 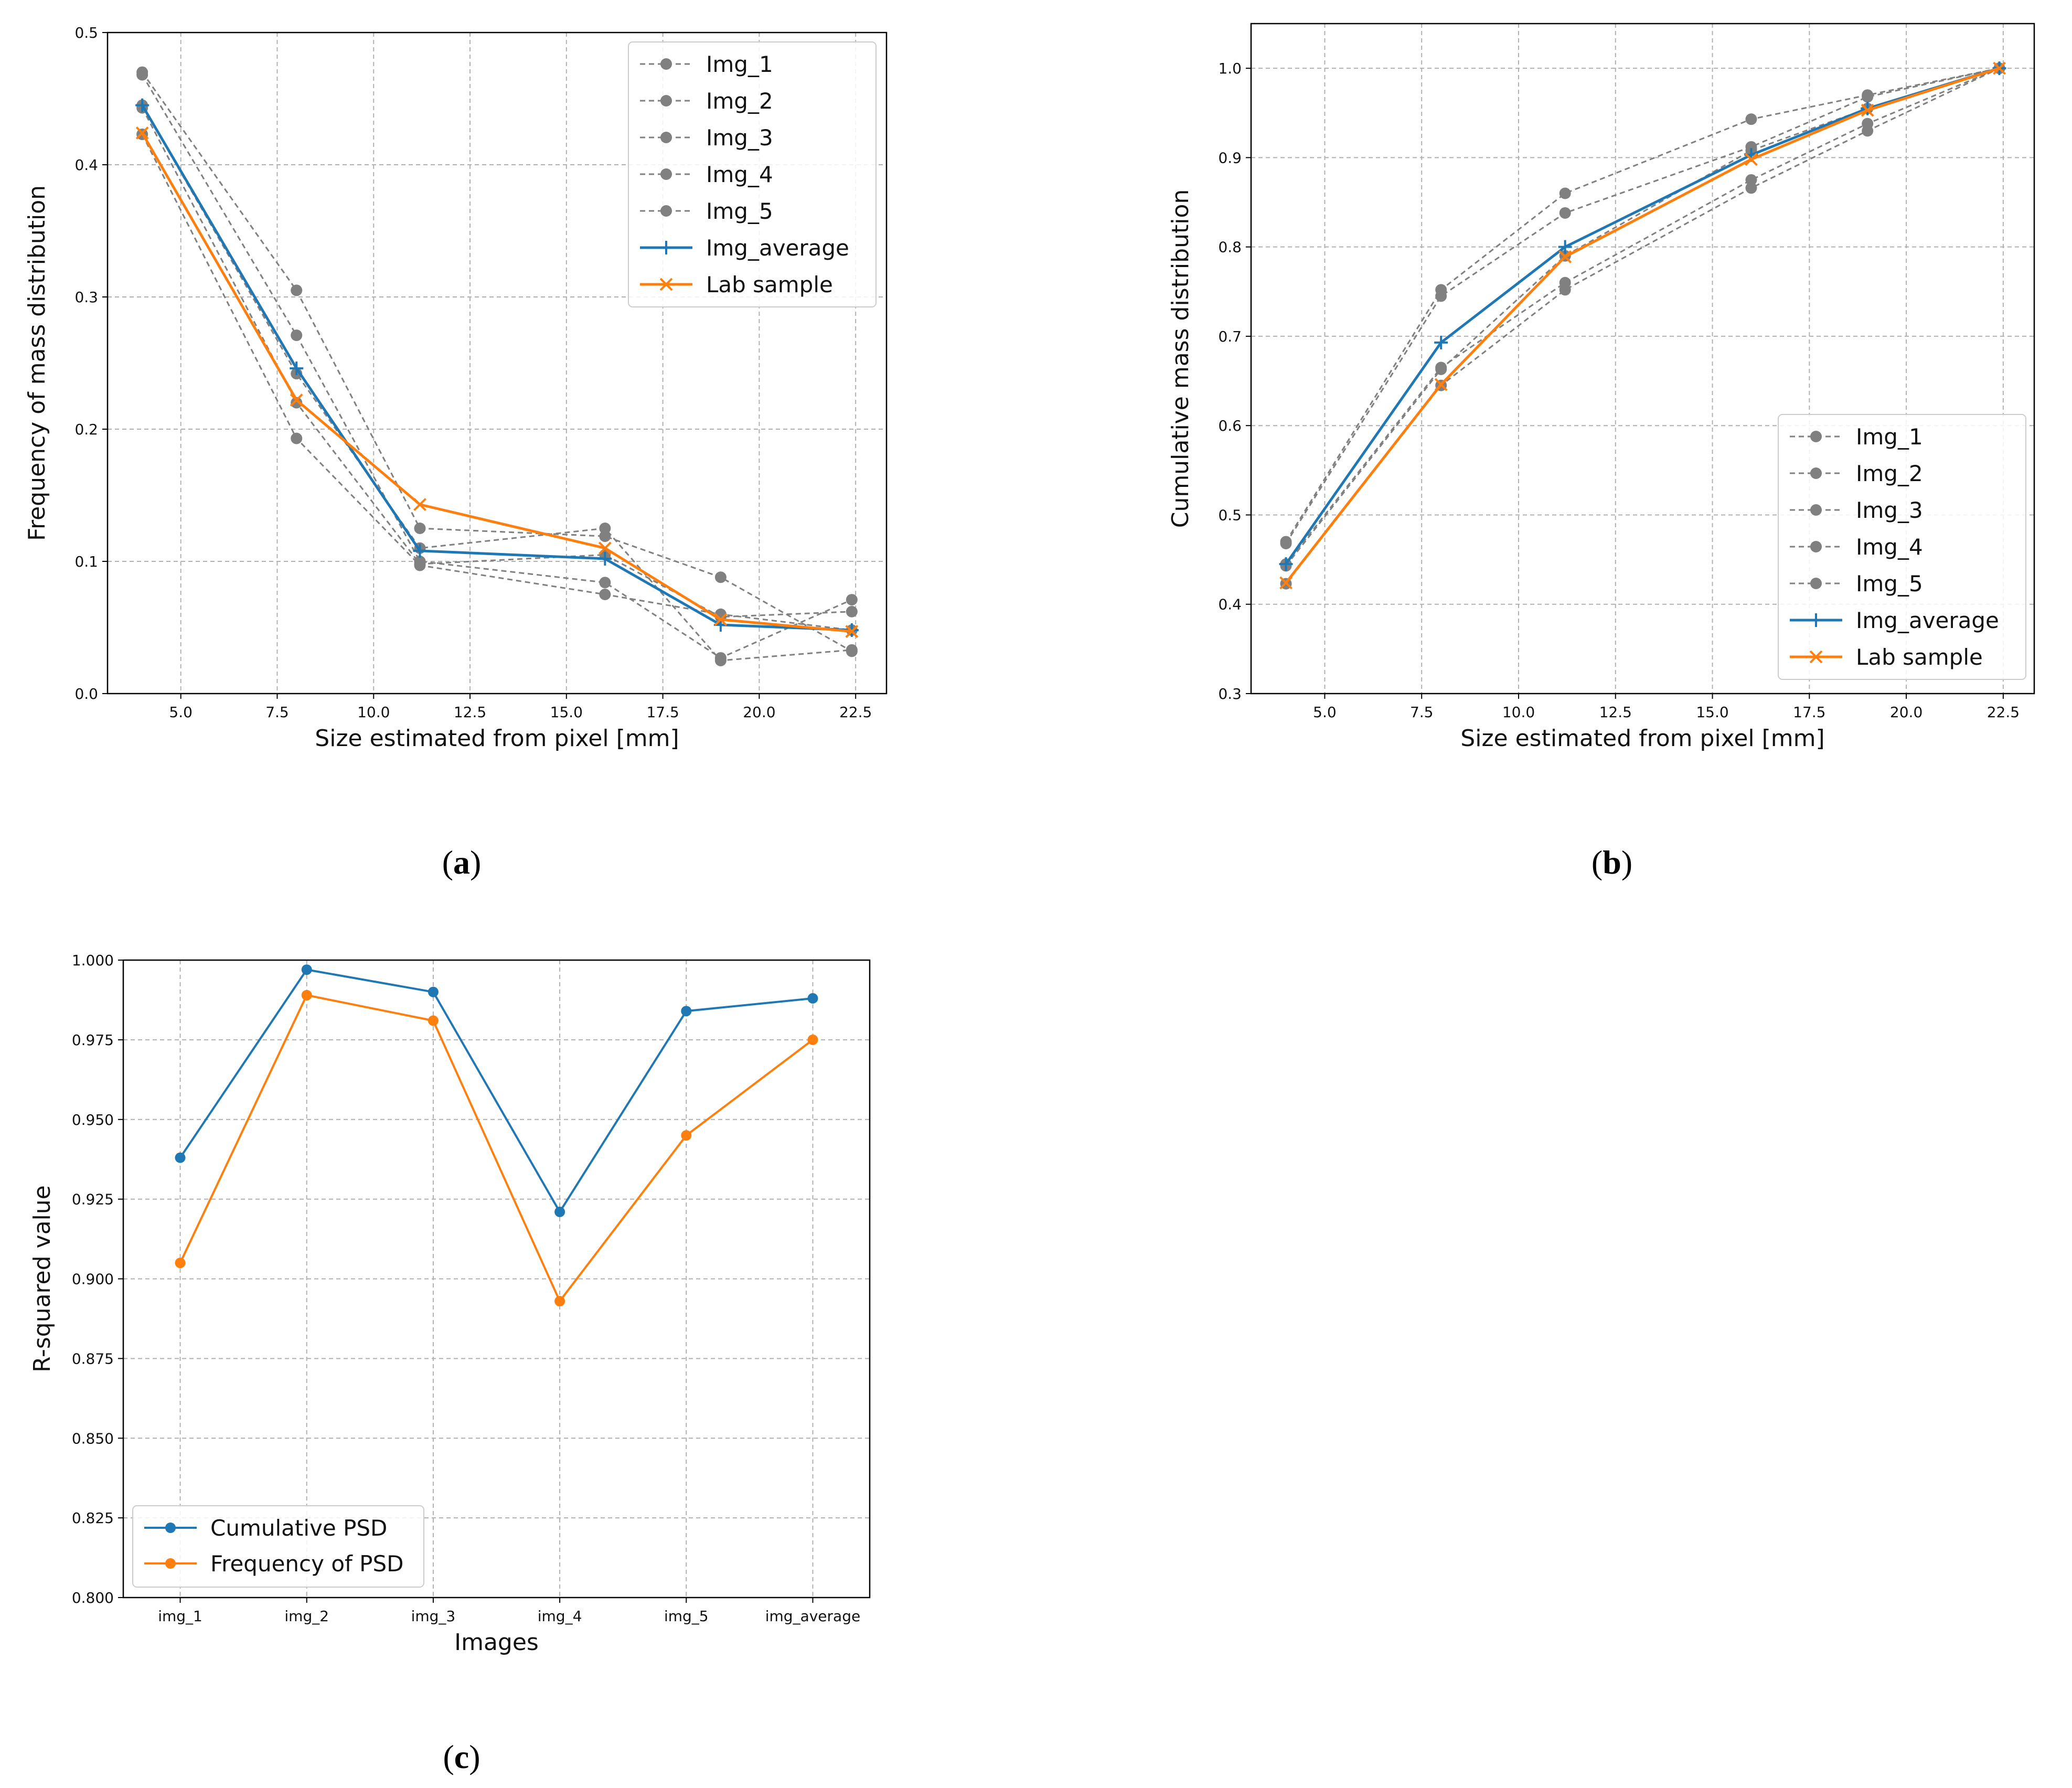 What do you see at coordinates (812, 1616) in the screenshot?
I see `x-tick-label: img_average` at bounding box center [812, 1616].